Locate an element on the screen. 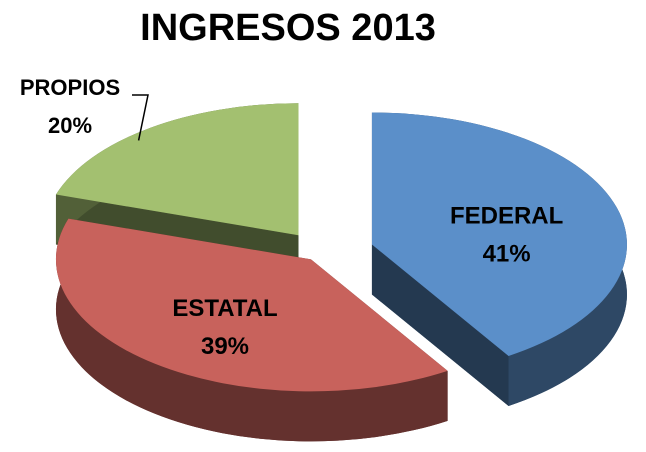  slice-label: FEDERAL is located at coordinates (506, 216).